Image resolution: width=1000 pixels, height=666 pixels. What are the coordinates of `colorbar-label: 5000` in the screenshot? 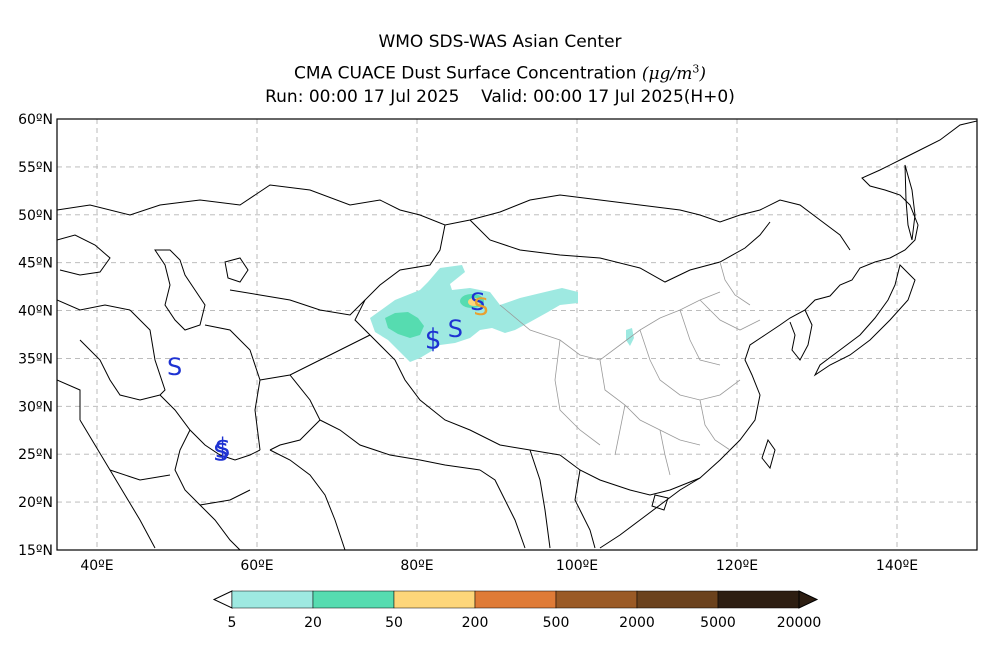 It's located at (718, 623).